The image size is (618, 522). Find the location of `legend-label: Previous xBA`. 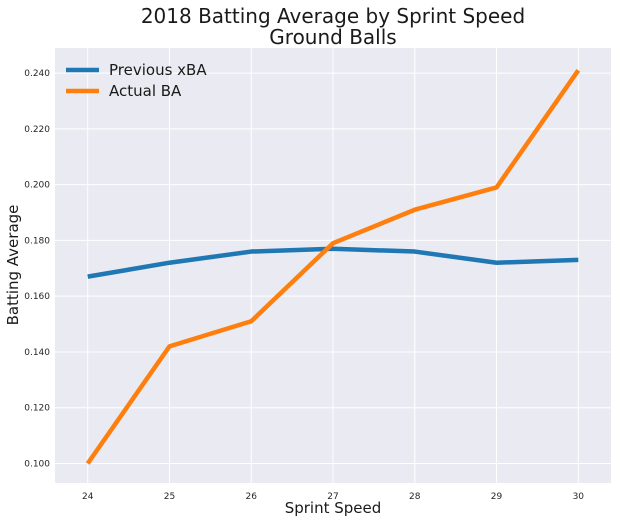

legend-label: Previous xBA is located at coordinates (158, 70).